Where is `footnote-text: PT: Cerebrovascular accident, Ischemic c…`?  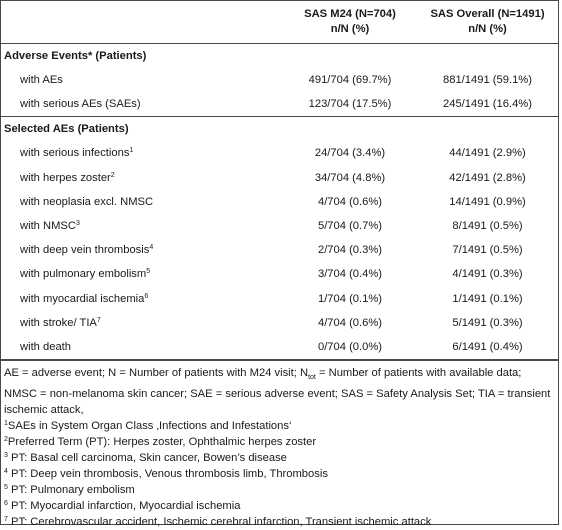
footnote-text: PT: Cerebrovascular accident, Ischemic c… is located at coordinates (219, 522).